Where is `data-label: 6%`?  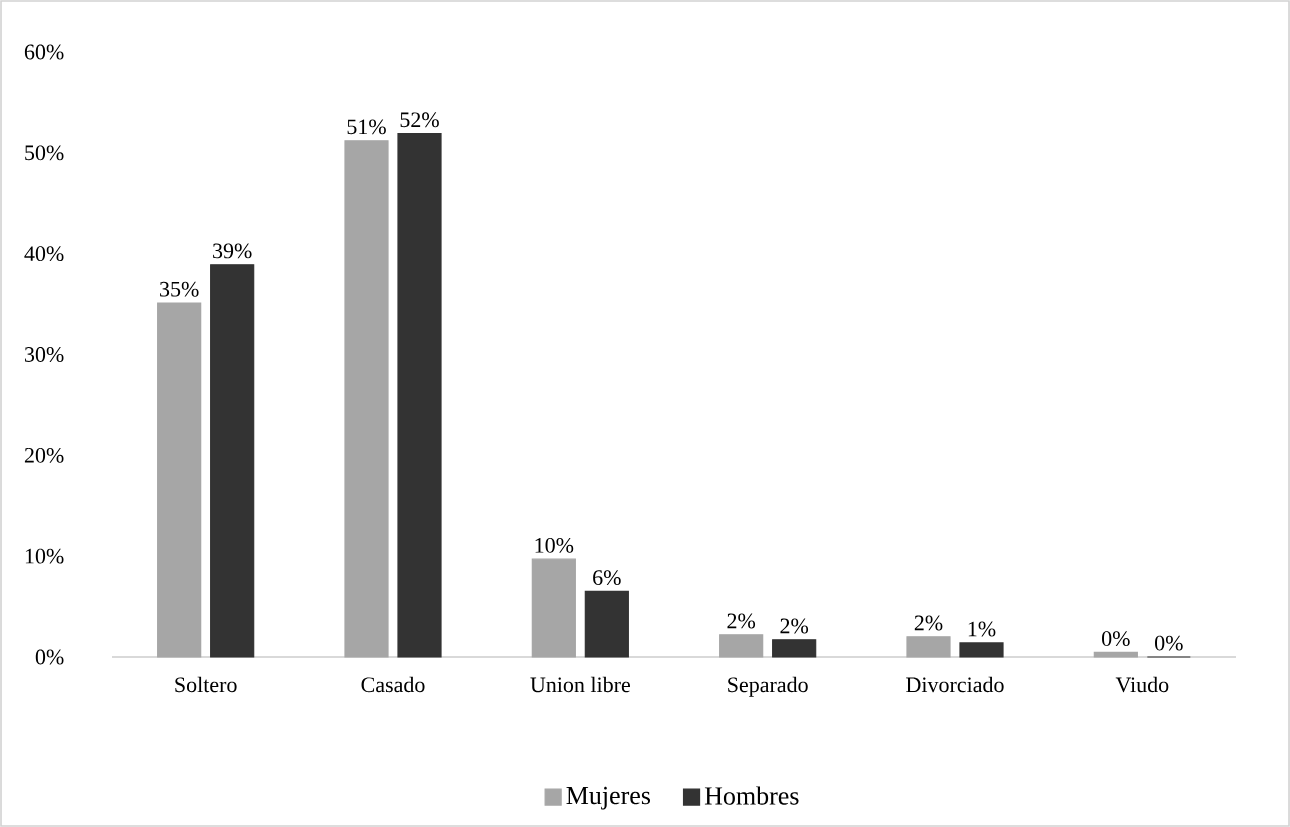
data-label: 6% is located at coordinates (607, 578).